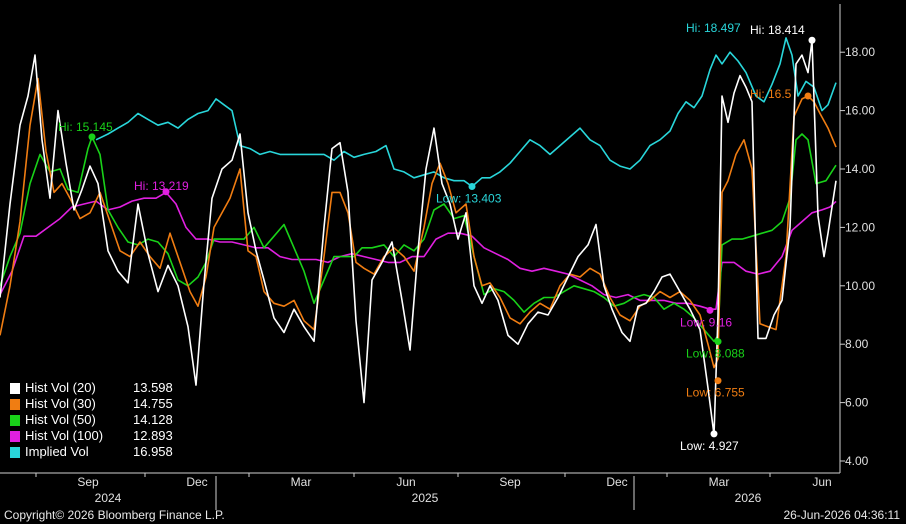 The width and height of the screenshot is (906, 524). I want to click on legend-series-name: Hist Vol (30), so click(60, 403).